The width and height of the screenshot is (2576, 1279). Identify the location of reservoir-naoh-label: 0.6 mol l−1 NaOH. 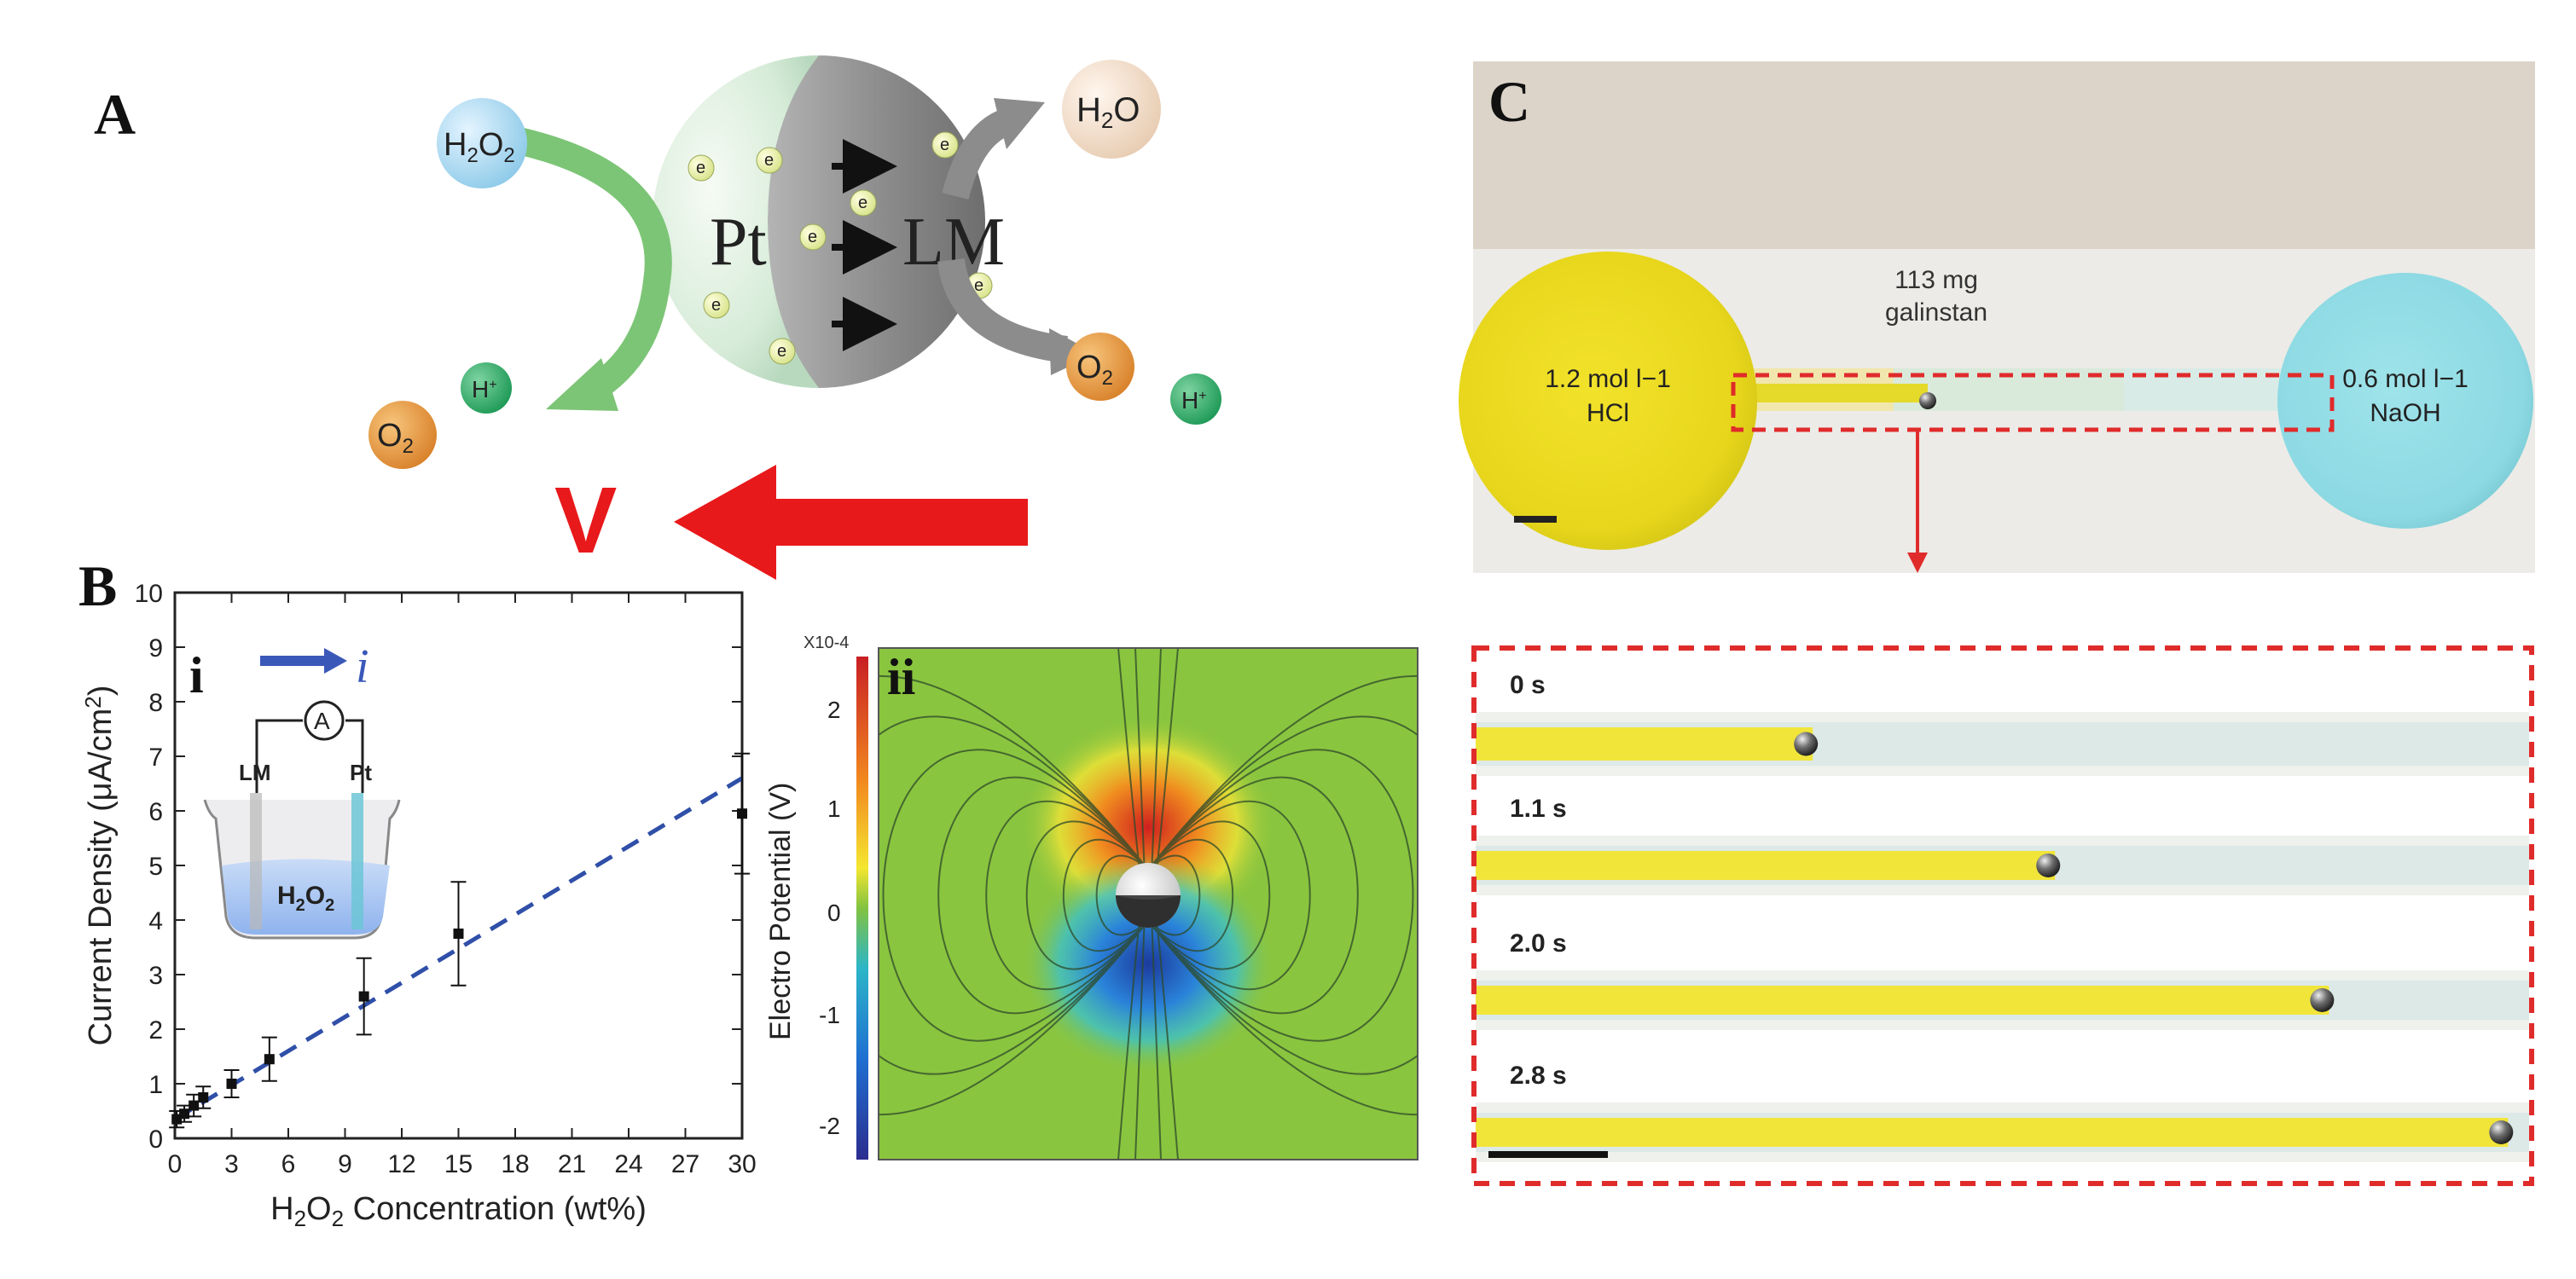
(2405, 396).